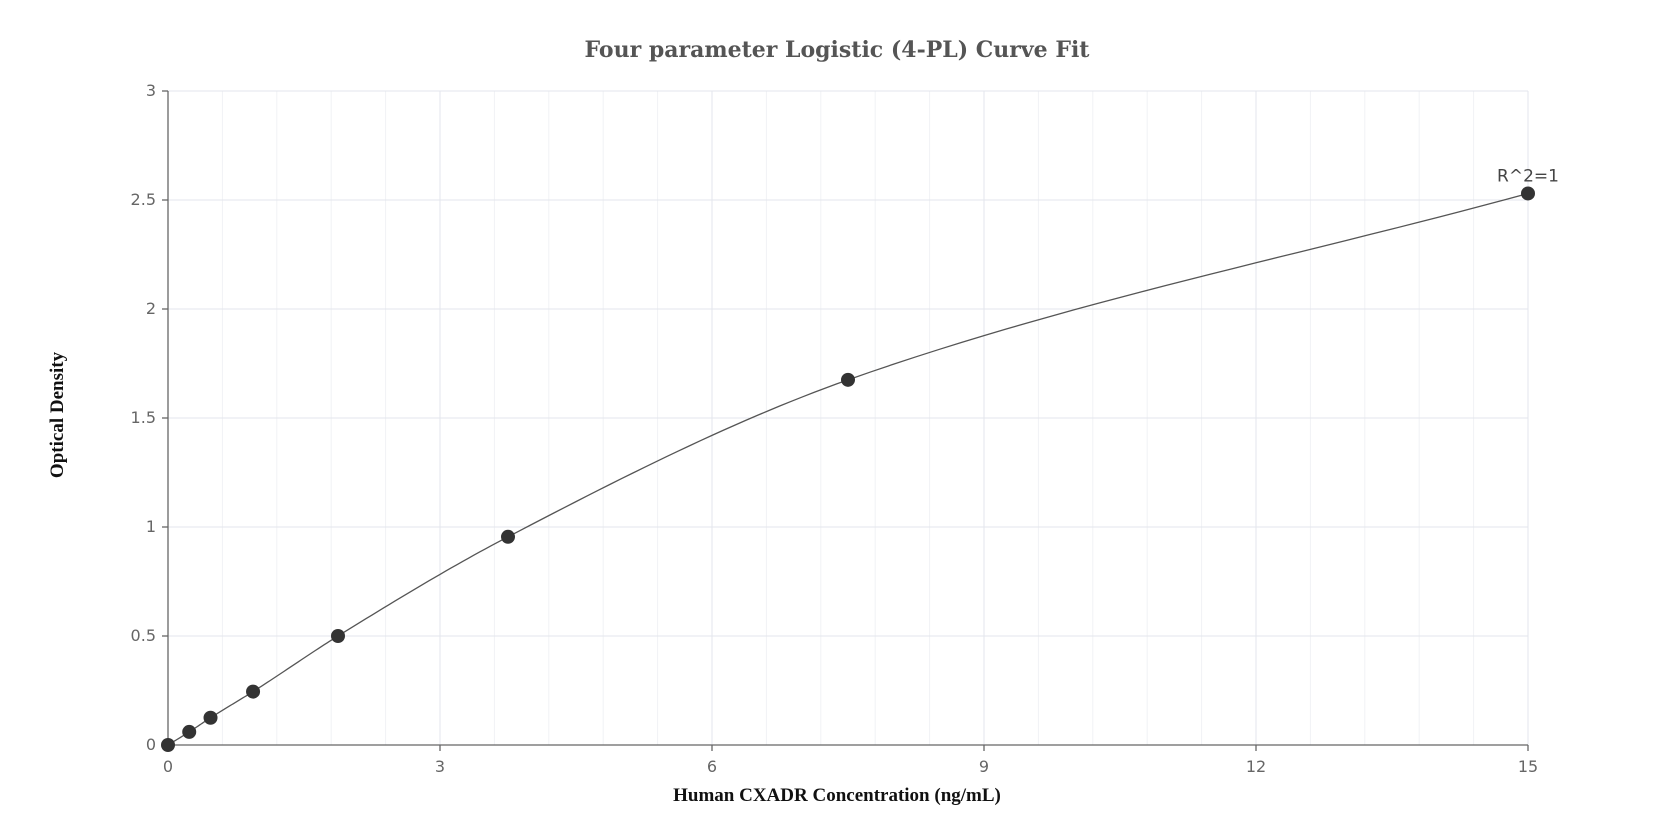  Describe the element at coordinates (168, 766) in the screenshot. I see `x-tick-label: 0` at that location.